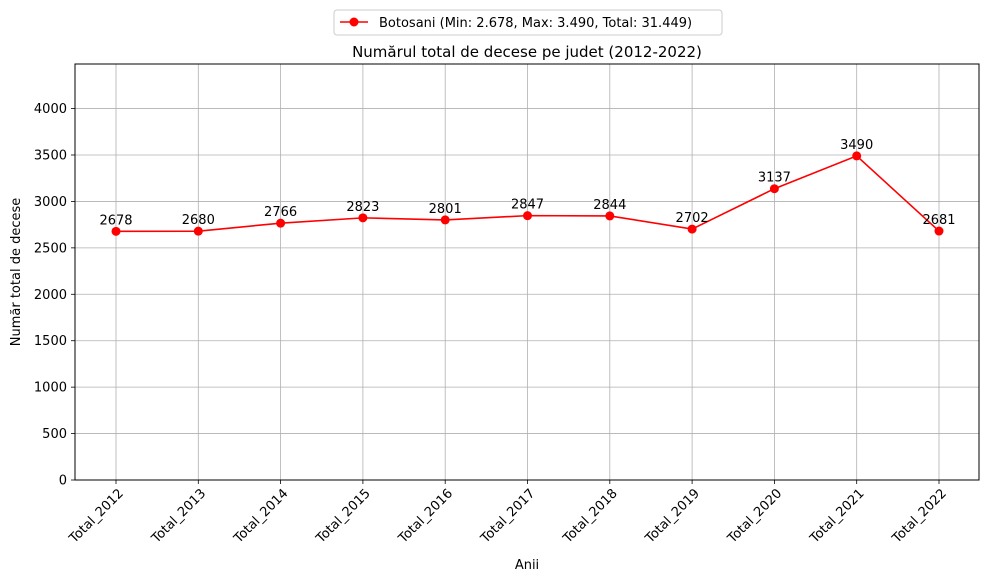  I want to click on x-tick-label: Total_2020, so click(754, 516).